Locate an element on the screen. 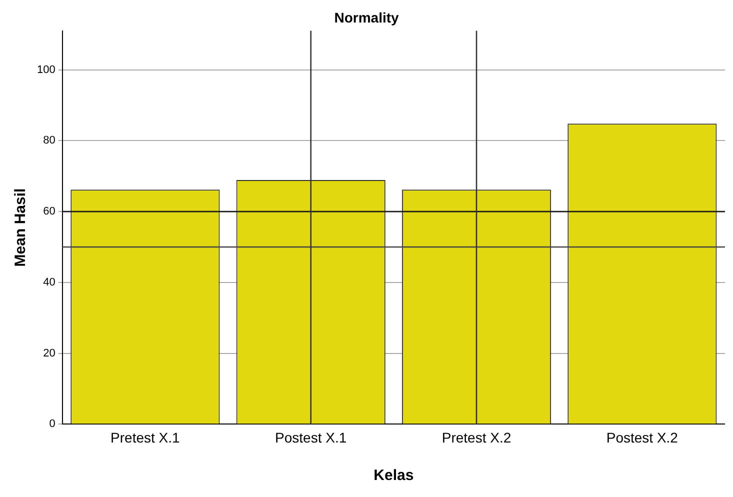 This screenshot has width=733, height=497. x-axis-title: Kelas is located at coordinates (394, 475).